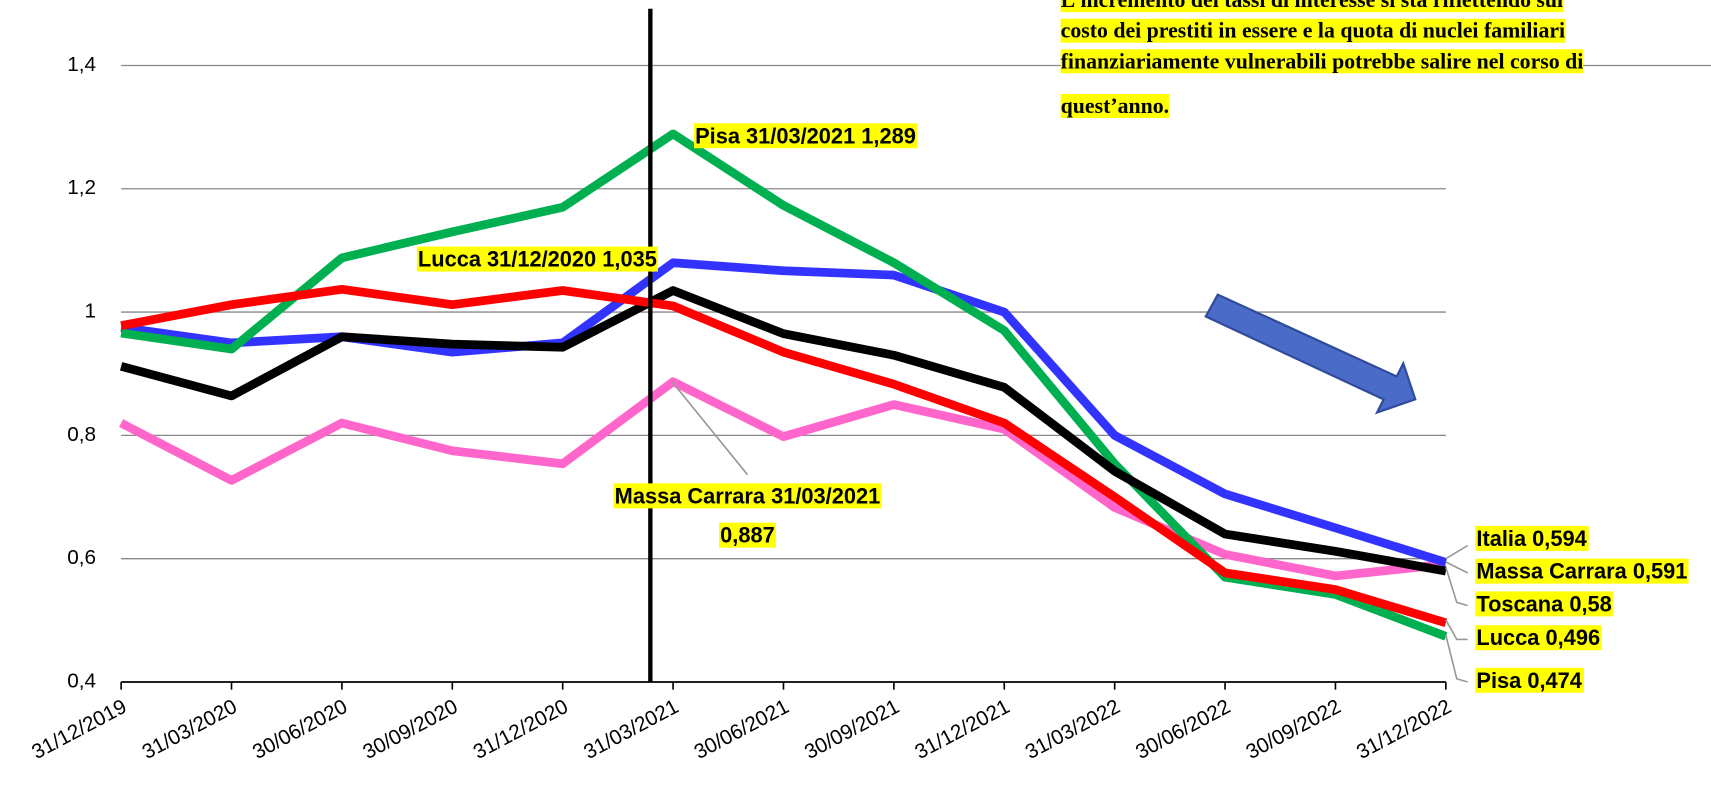  Describe the element at coordinates (1310, 354) in the screenshot. I see `arrow` at that location.